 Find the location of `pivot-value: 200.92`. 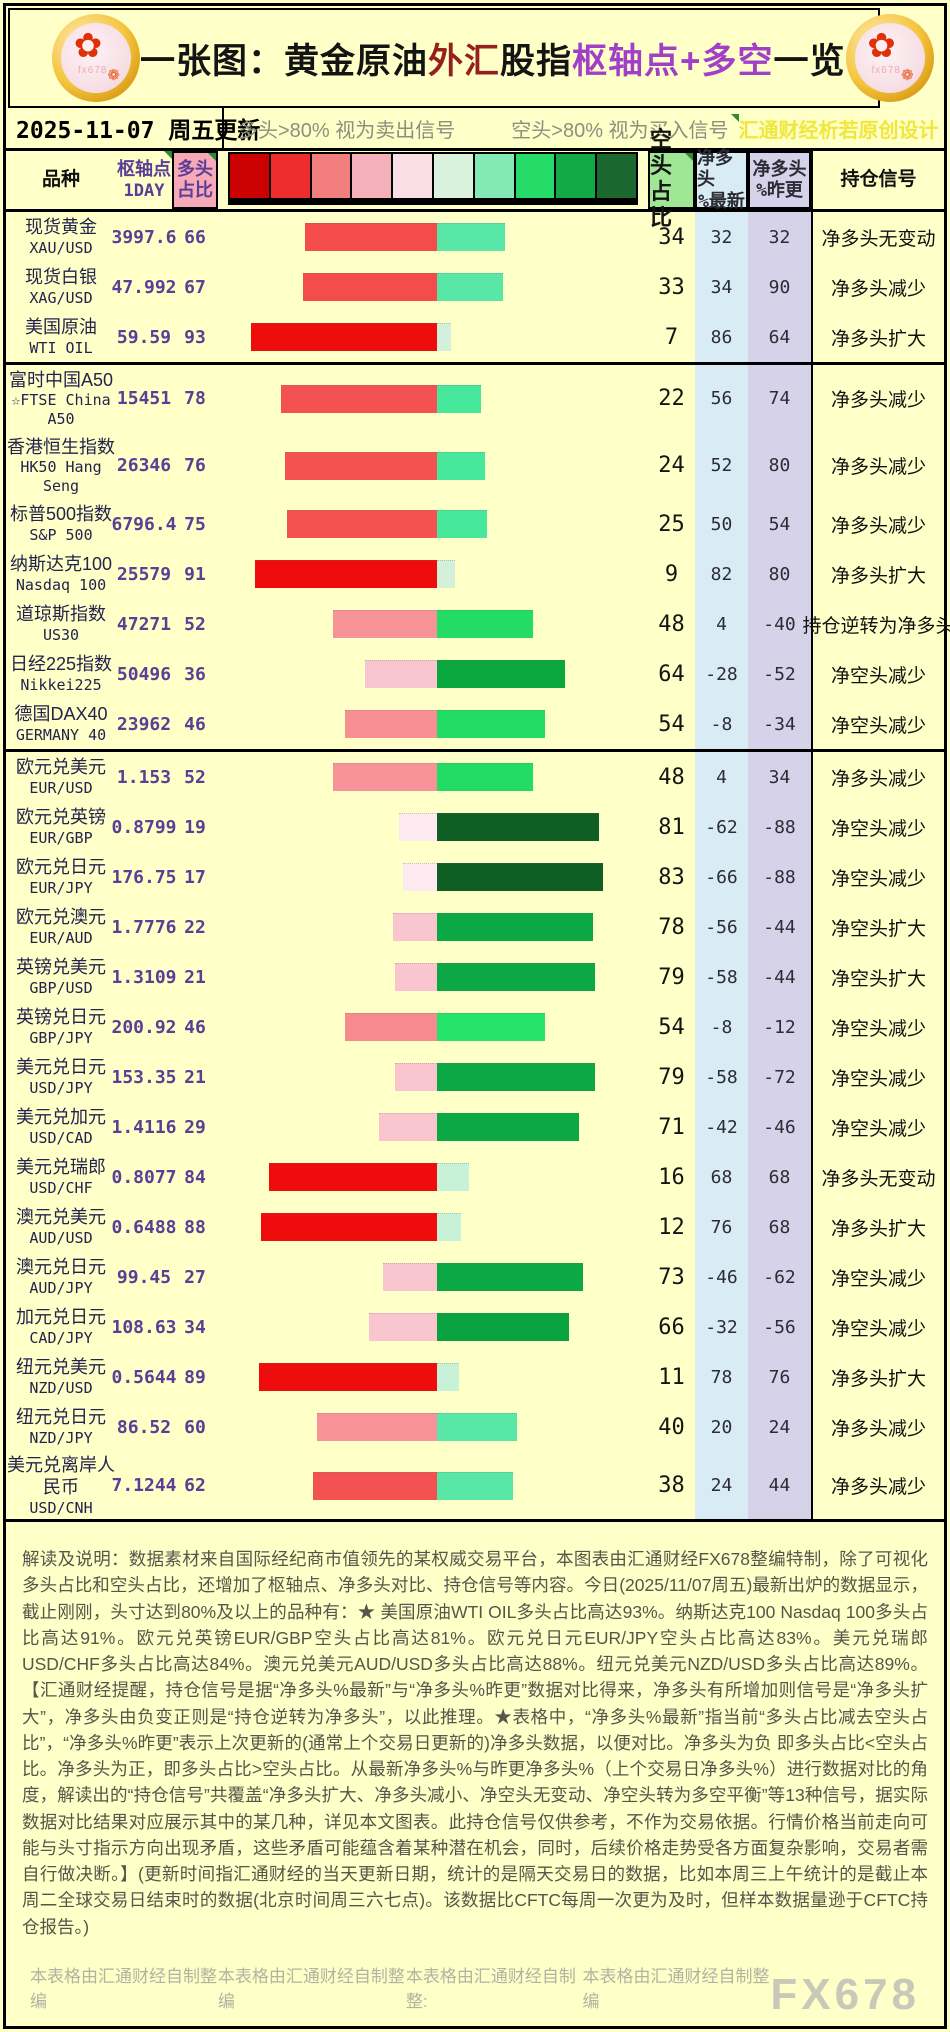

pivot-value: 200.92 is located at coordinates (144, 1027).